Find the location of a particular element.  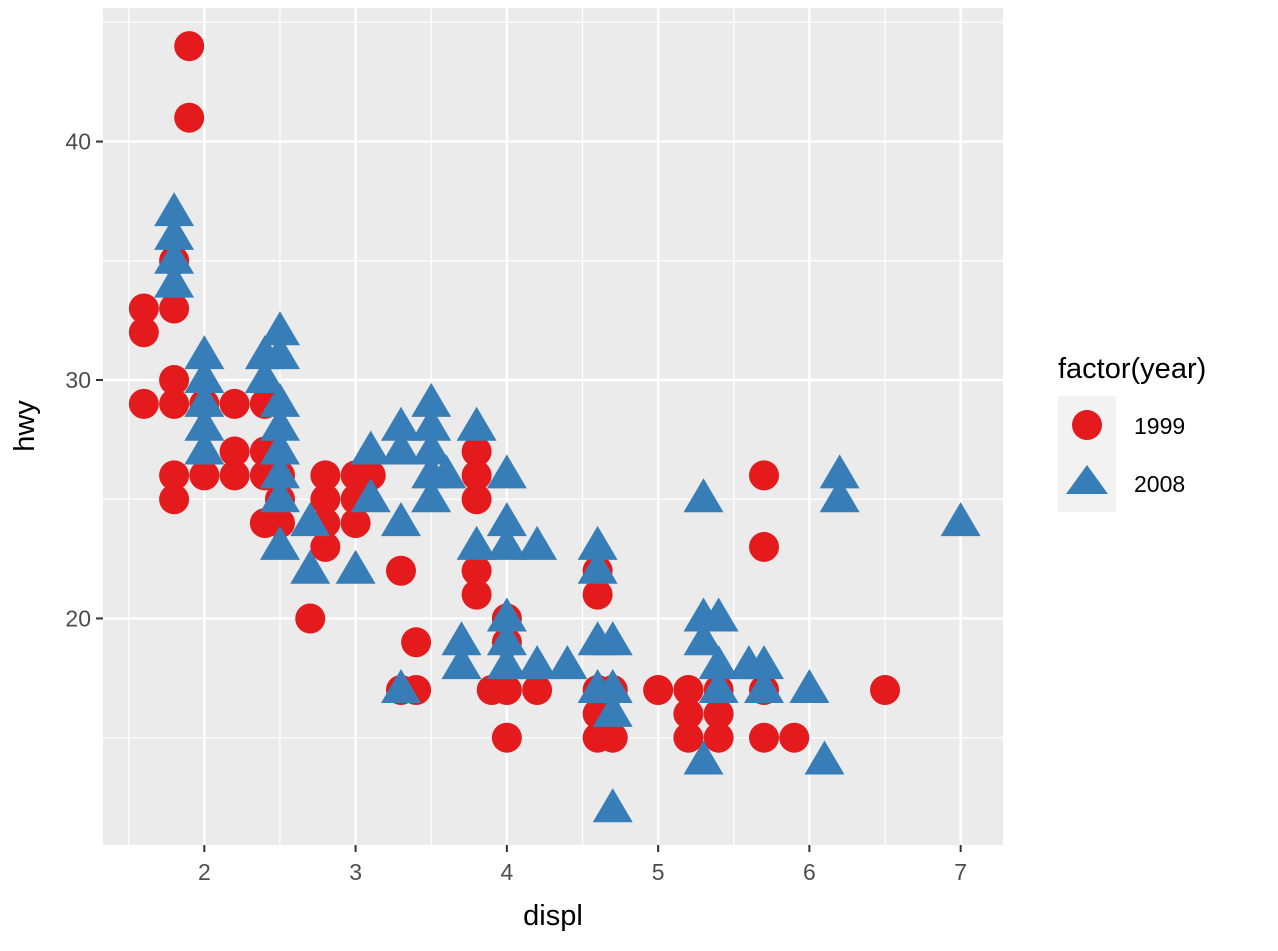

x-tick-label: 5 is located at coordinates (658, 872).